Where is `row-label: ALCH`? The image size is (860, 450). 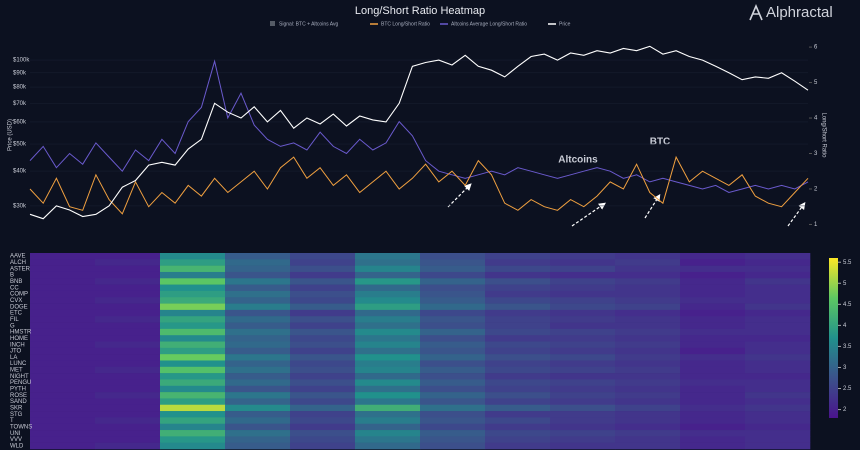
row-label: ALCH is located at coordinates (18, 263).